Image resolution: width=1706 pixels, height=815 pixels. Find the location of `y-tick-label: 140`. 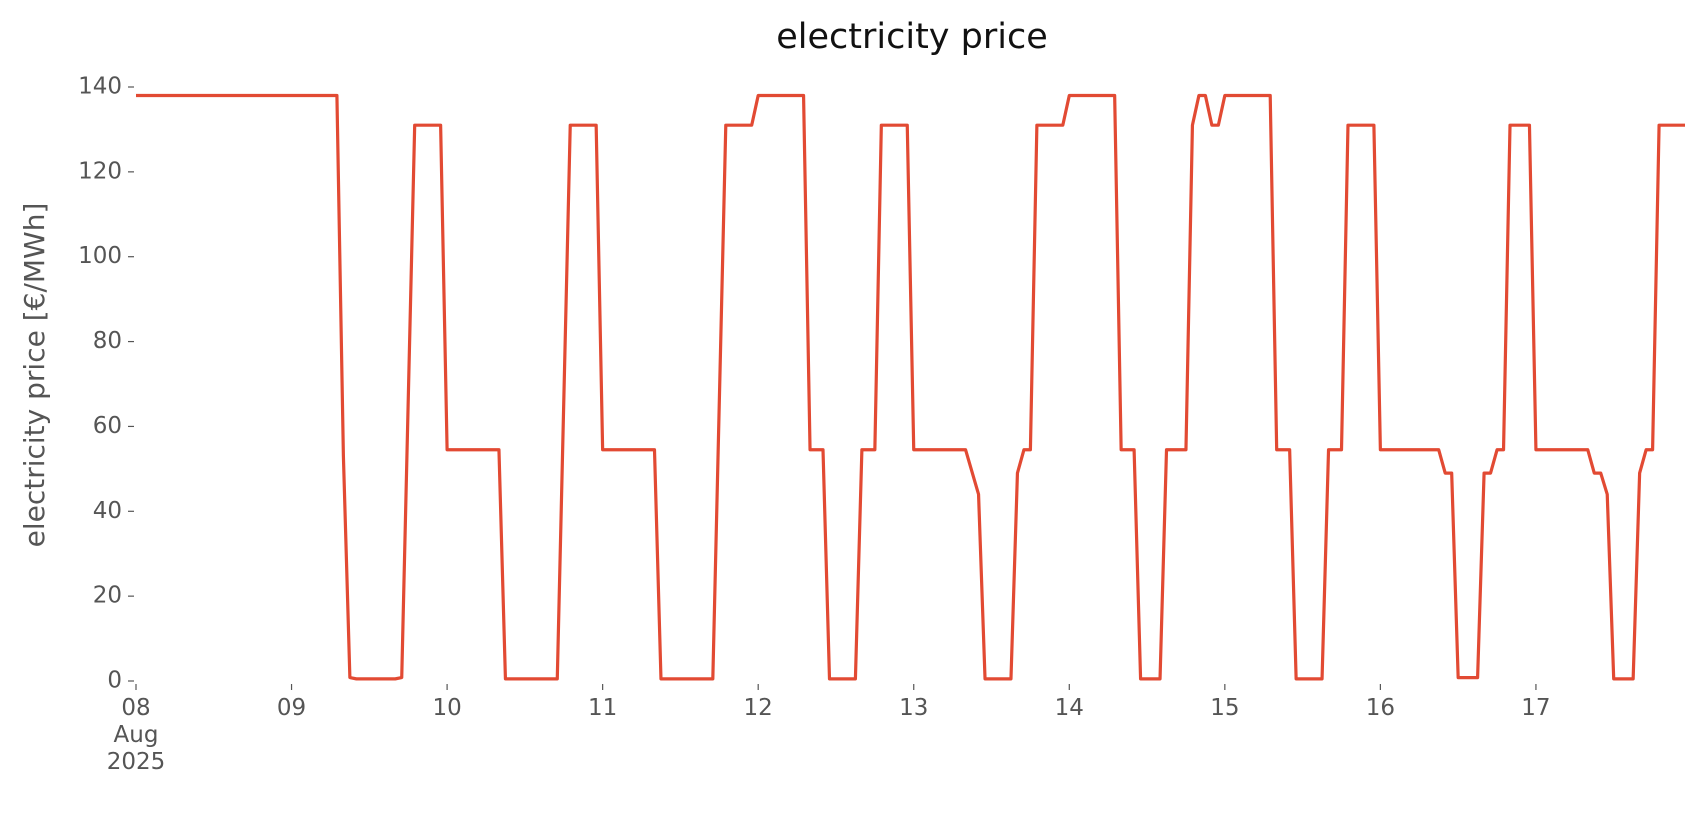

y-tick-label: 140 is located at coordinates (100, 87).